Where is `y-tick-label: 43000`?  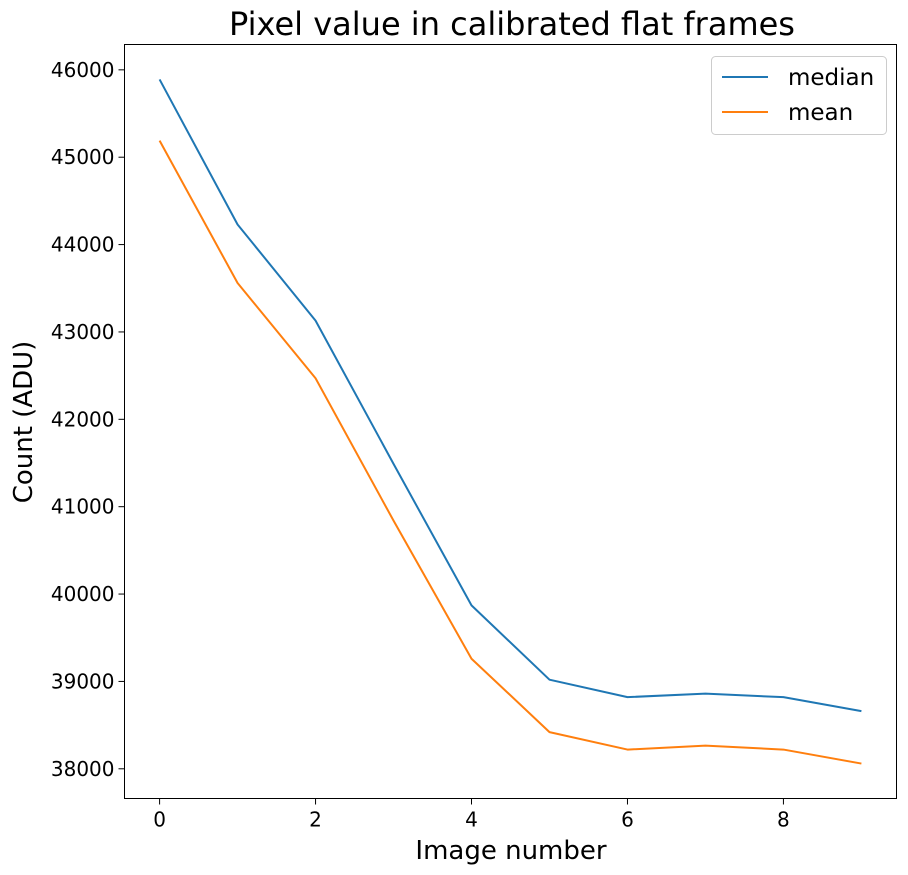 y-tick-label: 43000 is located at coordinates (83, 332).